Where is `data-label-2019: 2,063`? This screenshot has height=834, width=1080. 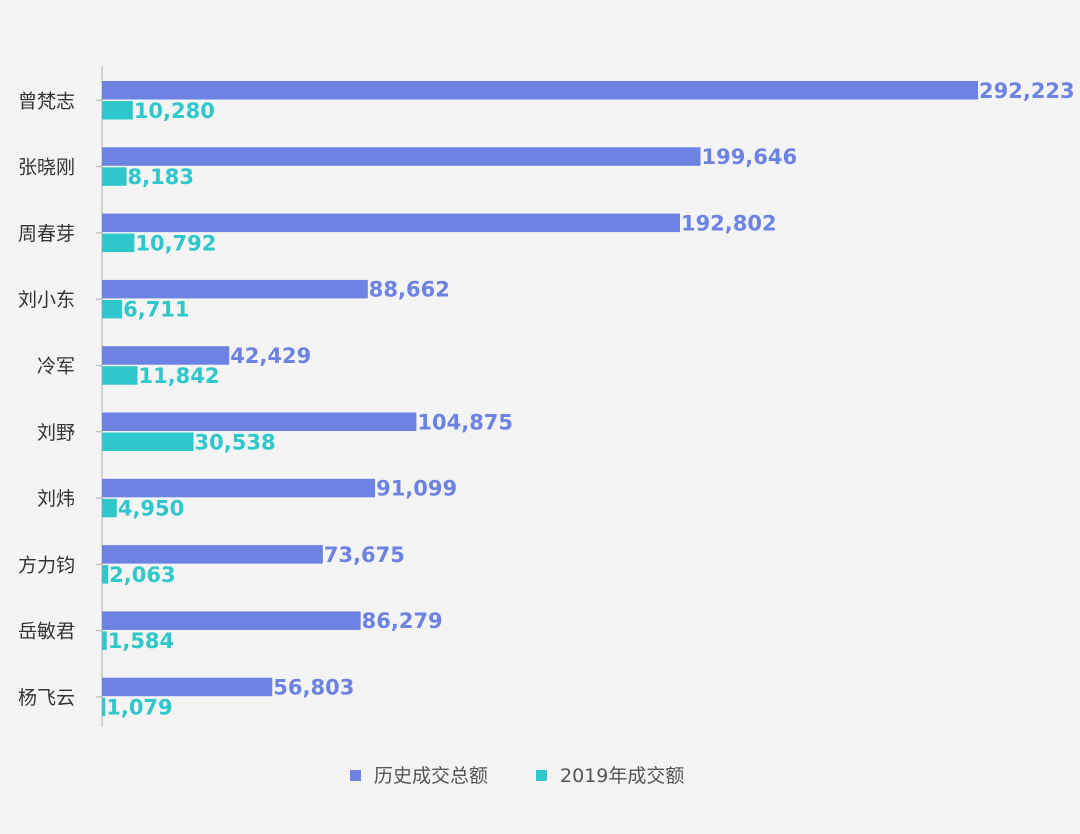
data-label-2019: 2,063 is located at coordinates (142, 575).